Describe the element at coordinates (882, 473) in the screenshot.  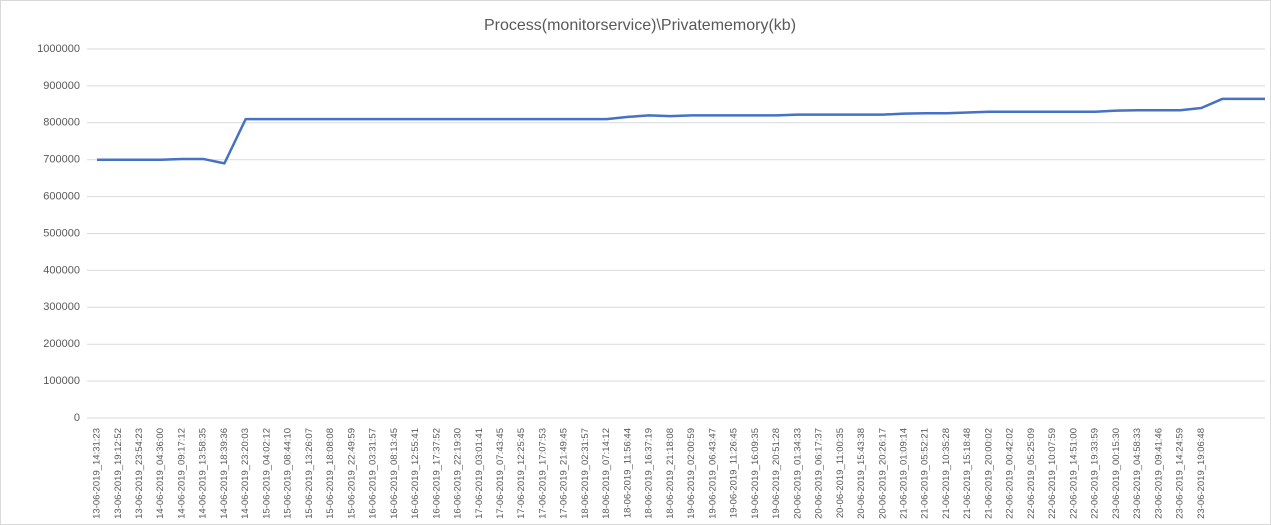
I see `x-tick-label: 20-06-2019_20:26:17` at that location.